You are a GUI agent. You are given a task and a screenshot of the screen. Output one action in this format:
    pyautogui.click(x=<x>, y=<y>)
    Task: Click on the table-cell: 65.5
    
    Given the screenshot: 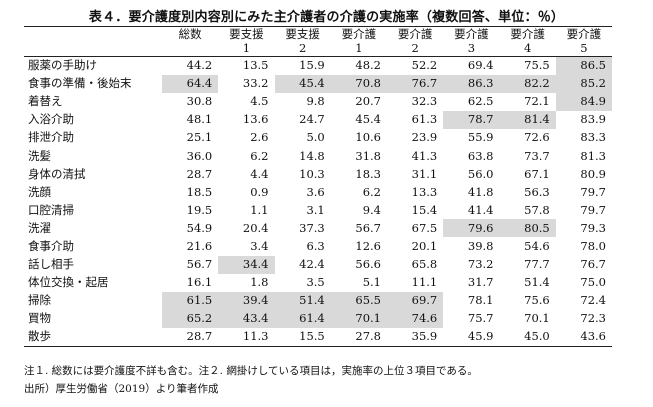 What is the action you would take?
    pyautogui.click(x=358, y=300)
    